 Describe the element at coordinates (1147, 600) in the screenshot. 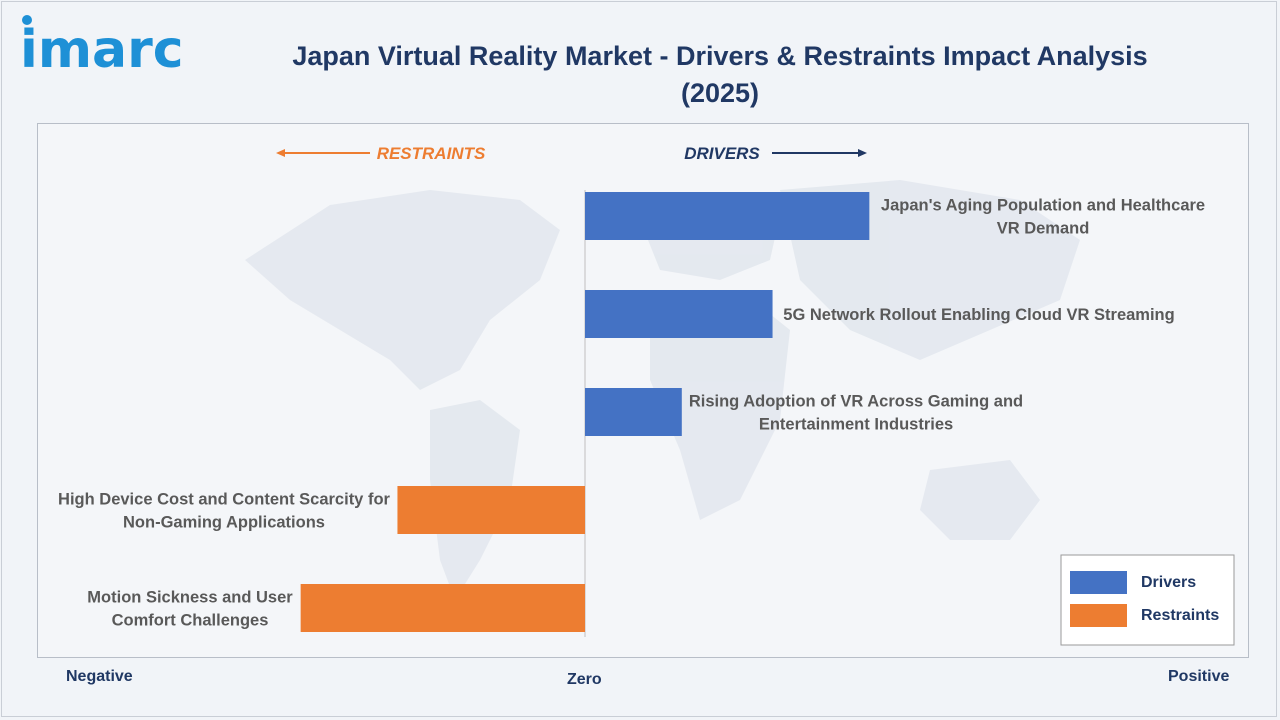

I see `legend: Drivers Restraints` at that location.